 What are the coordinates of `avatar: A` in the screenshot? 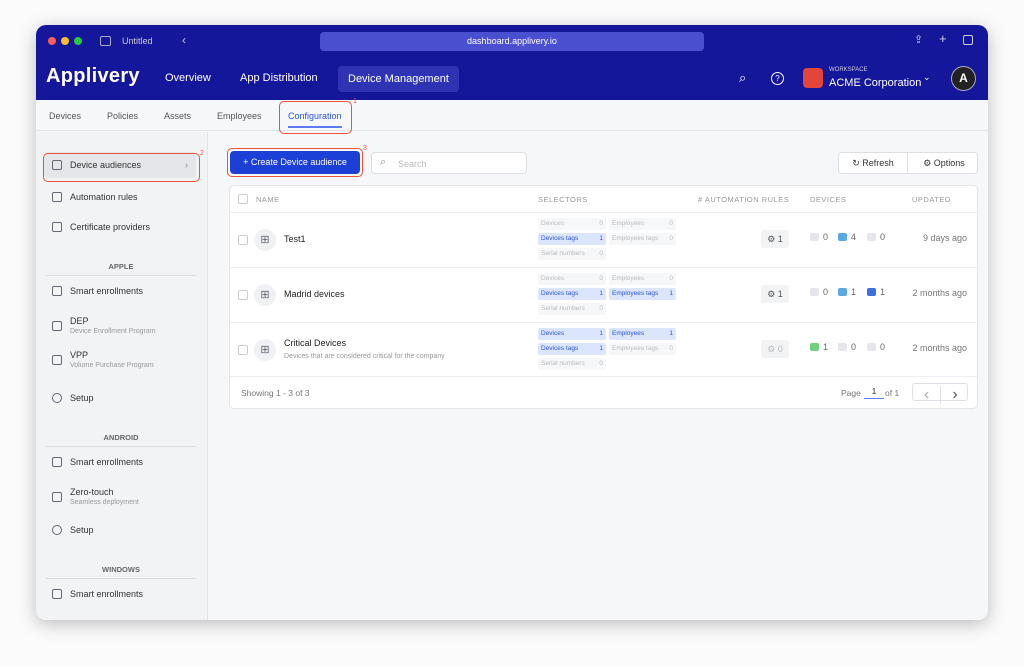 It's located at (963, 78).